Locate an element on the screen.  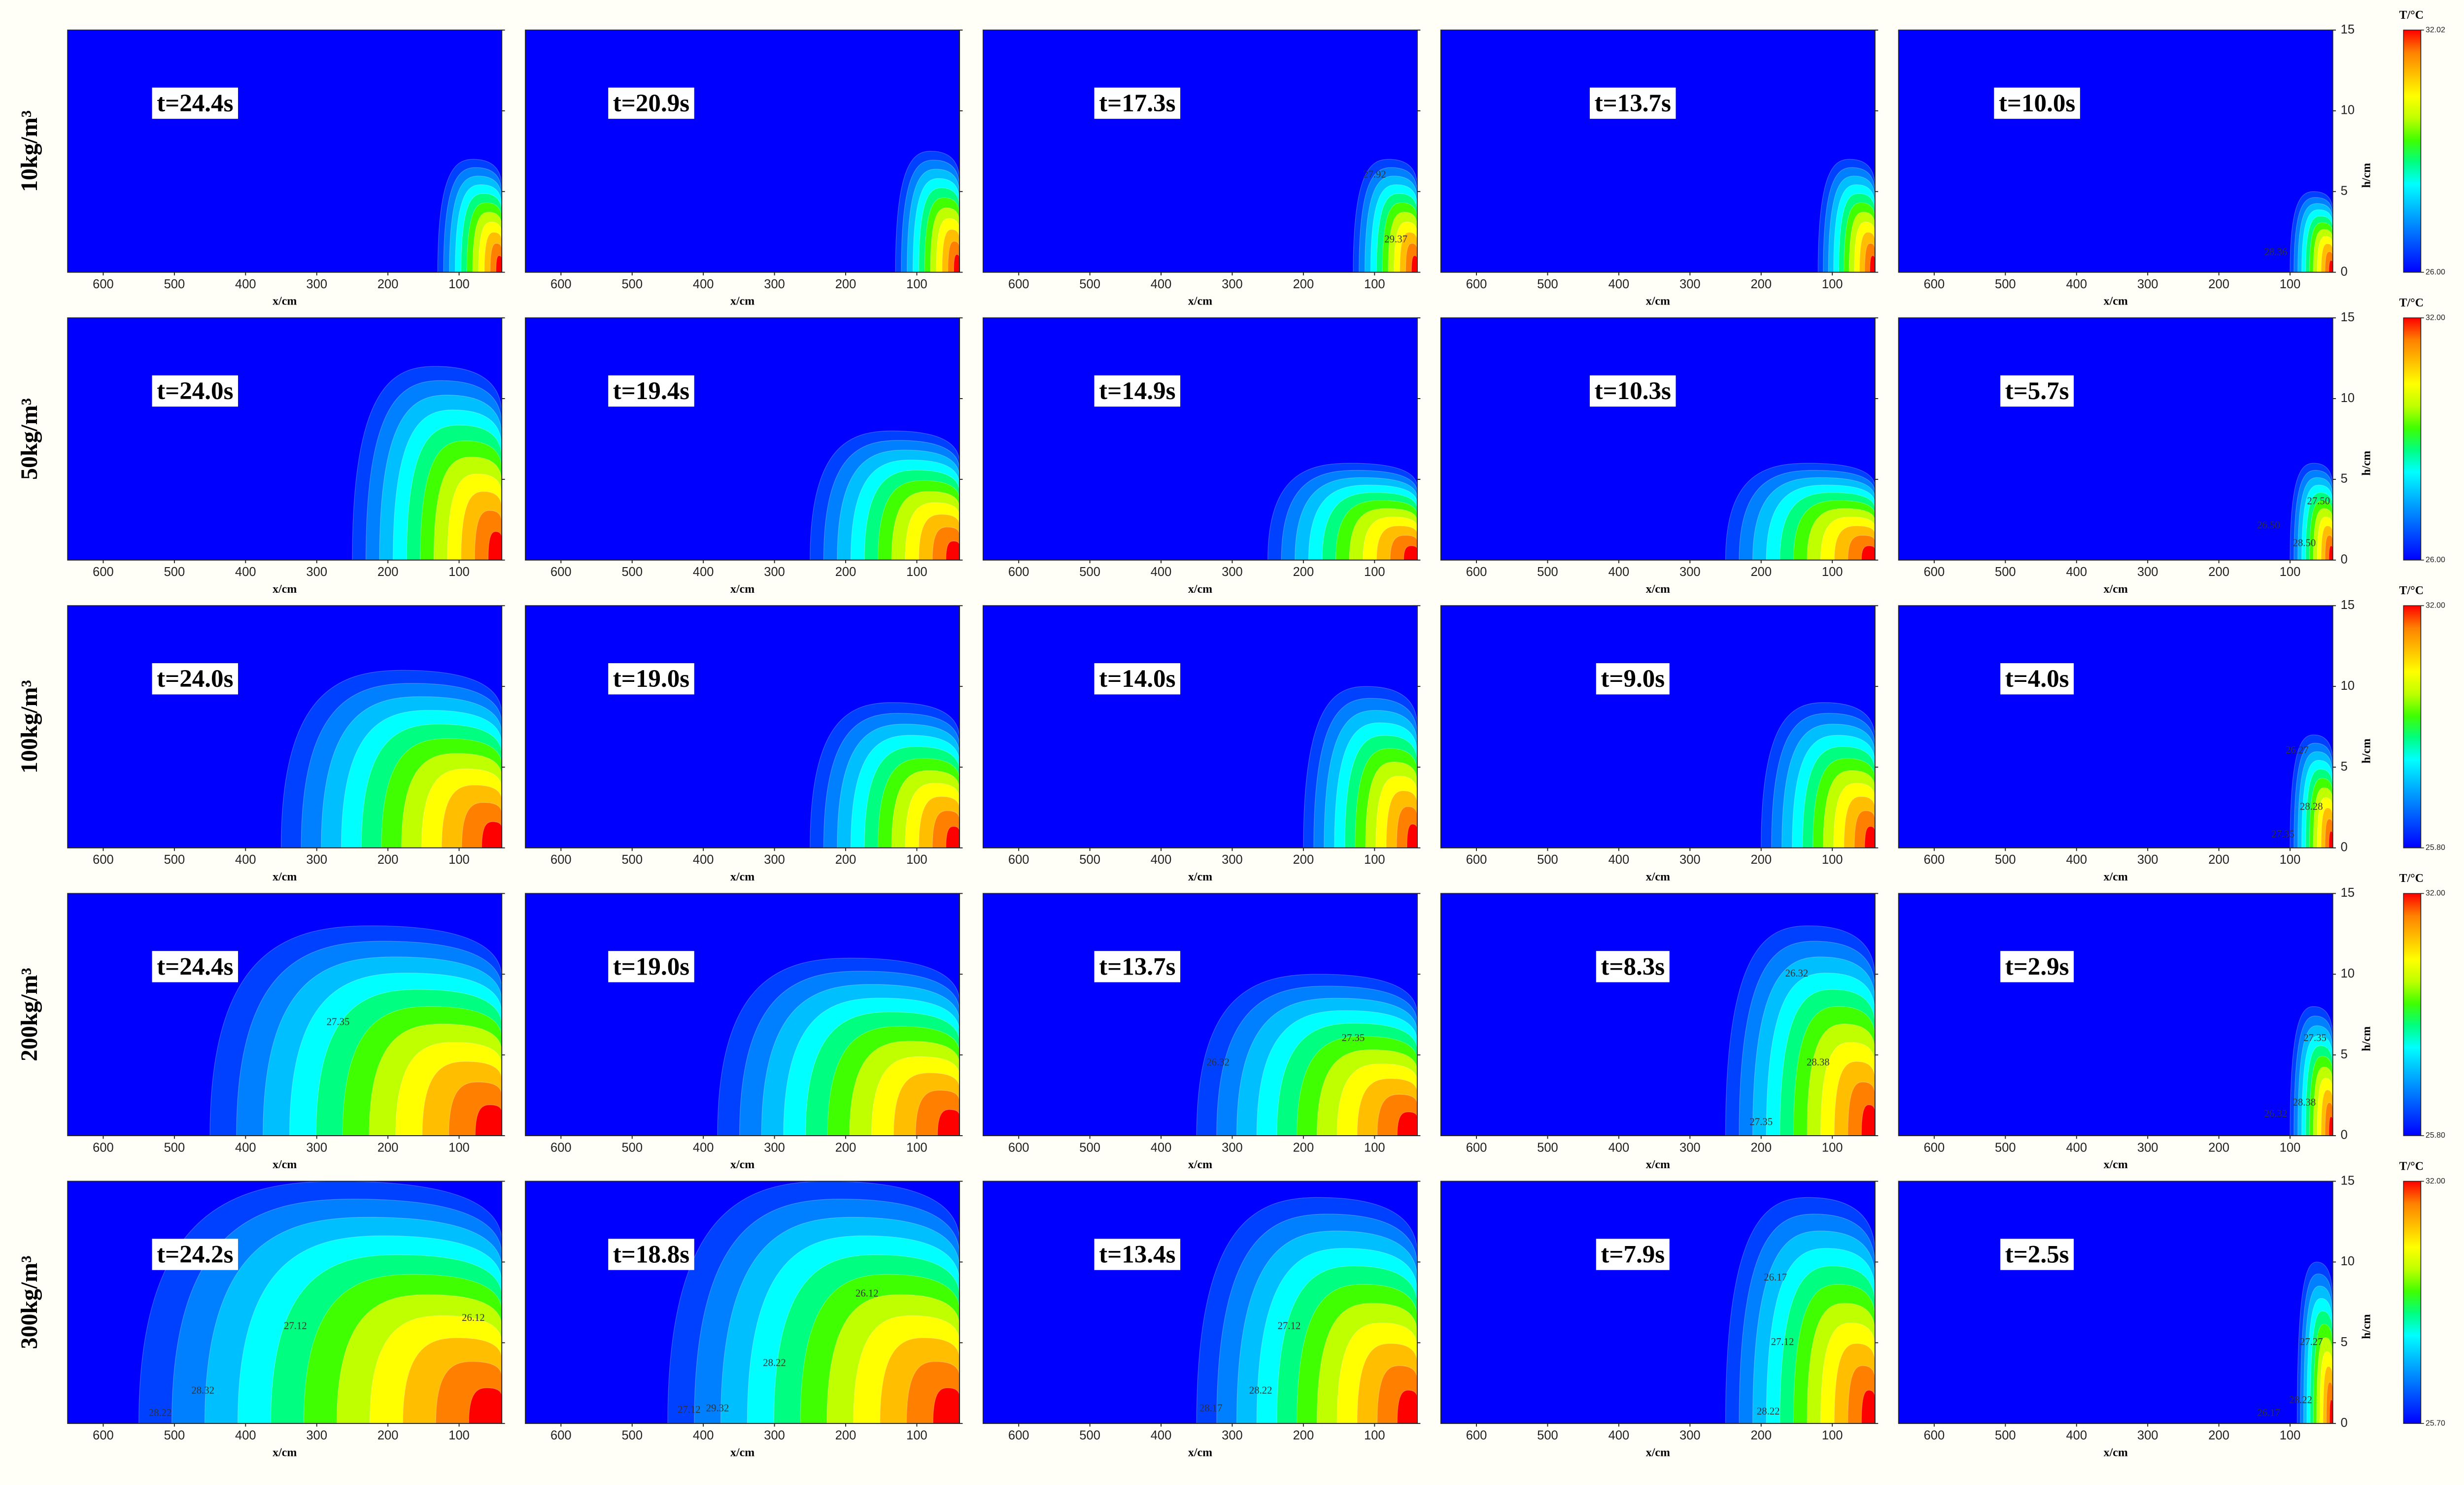
contour-label: 27.35 is located at coordinates (338, 1022).